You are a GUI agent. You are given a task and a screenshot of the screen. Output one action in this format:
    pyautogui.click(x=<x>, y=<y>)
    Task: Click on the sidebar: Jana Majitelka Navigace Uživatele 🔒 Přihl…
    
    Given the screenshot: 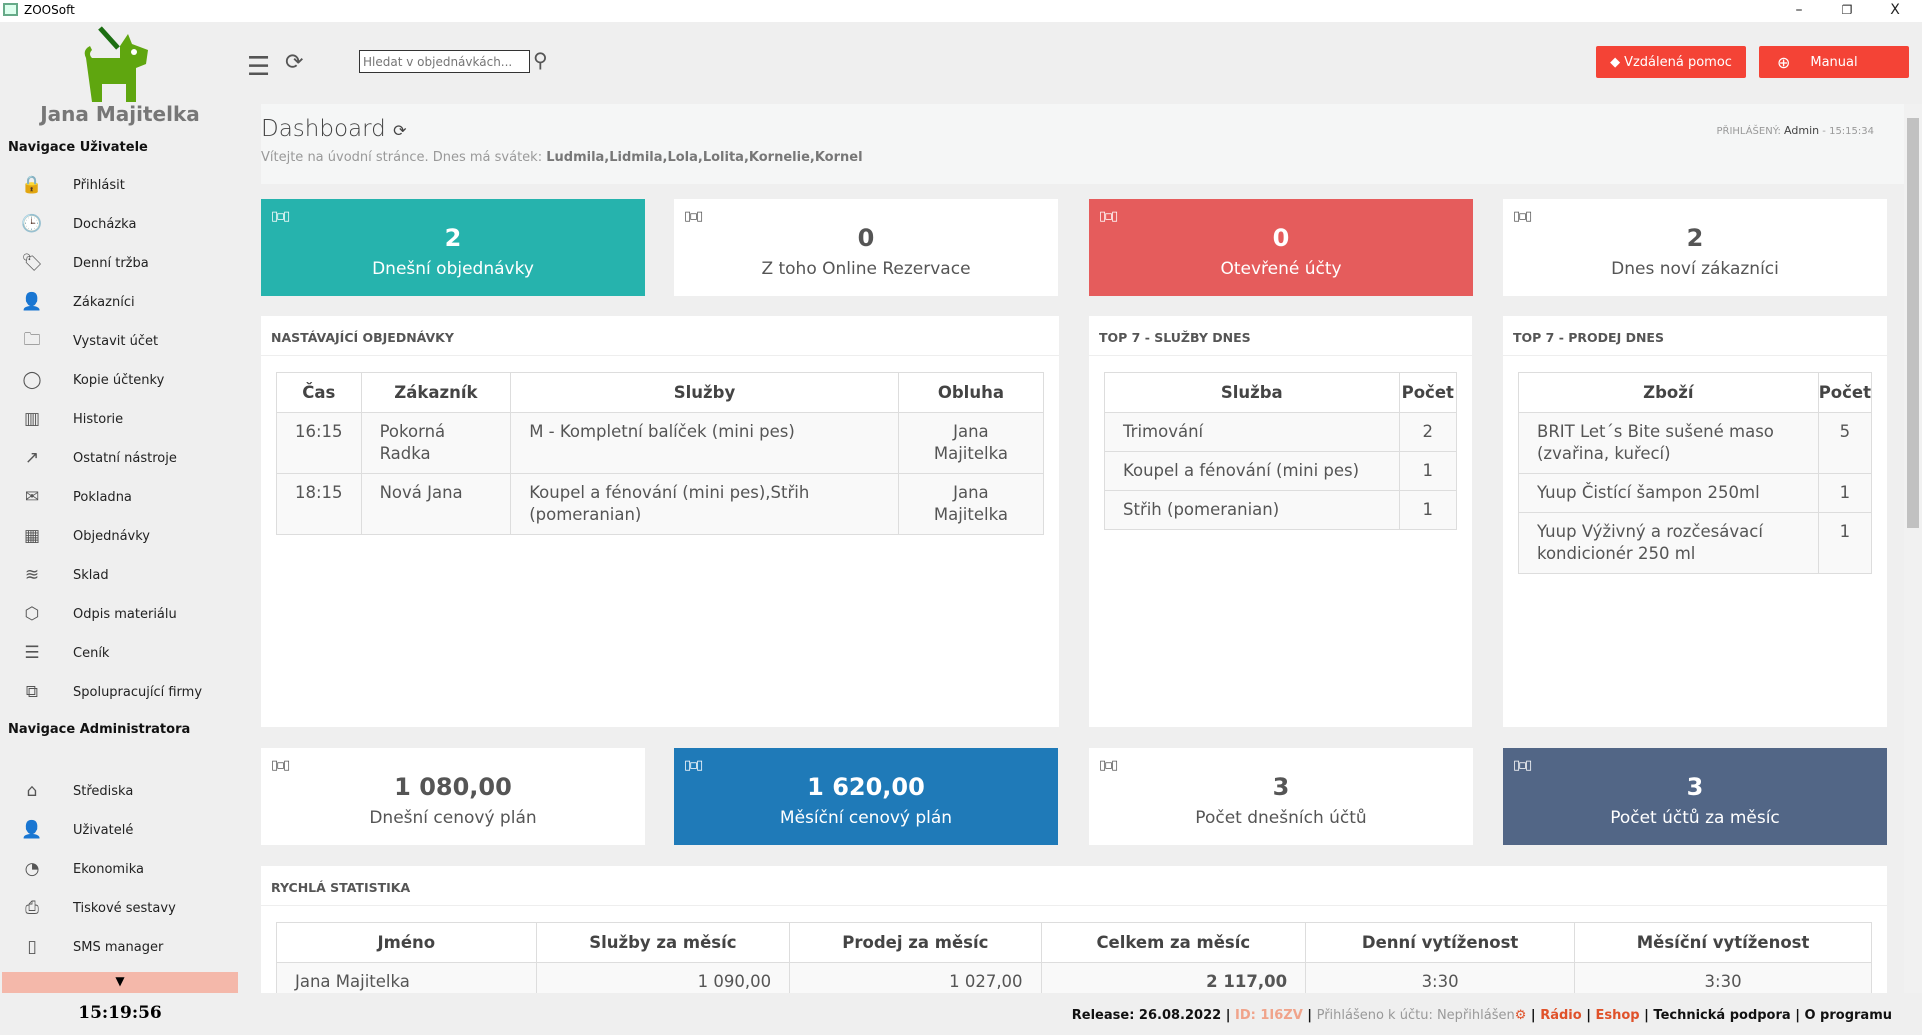 What is the action you would take?
    pyautogui.click(x=120, y=528)
    